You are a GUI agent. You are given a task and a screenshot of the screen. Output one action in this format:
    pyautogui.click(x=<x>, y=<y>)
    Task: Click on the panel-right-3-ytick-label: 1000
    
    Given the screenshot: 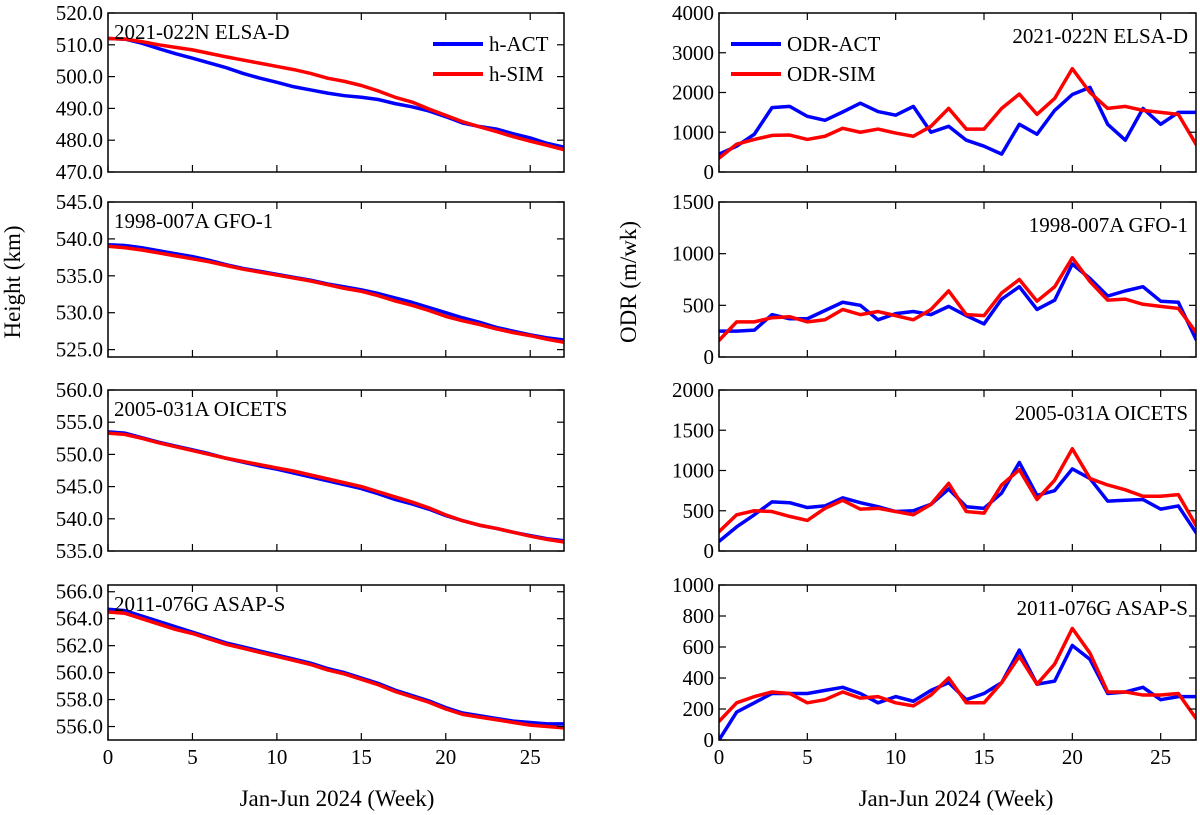 What is the action you would take?
    pyautogui.click(x=693, y=471)
    